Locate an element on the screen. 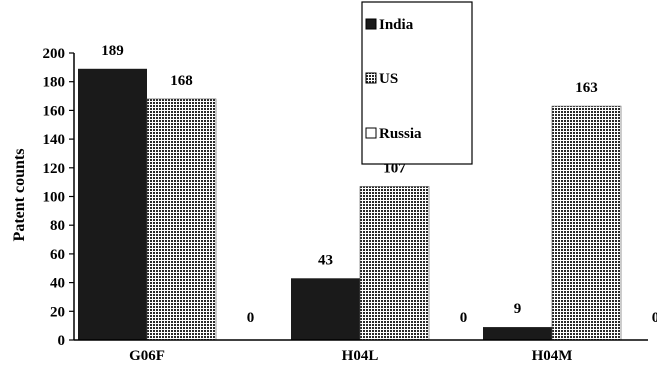 The width and height of the screenshot is (657, 367). legend-label-us: US is located at coordinates (388, 79).